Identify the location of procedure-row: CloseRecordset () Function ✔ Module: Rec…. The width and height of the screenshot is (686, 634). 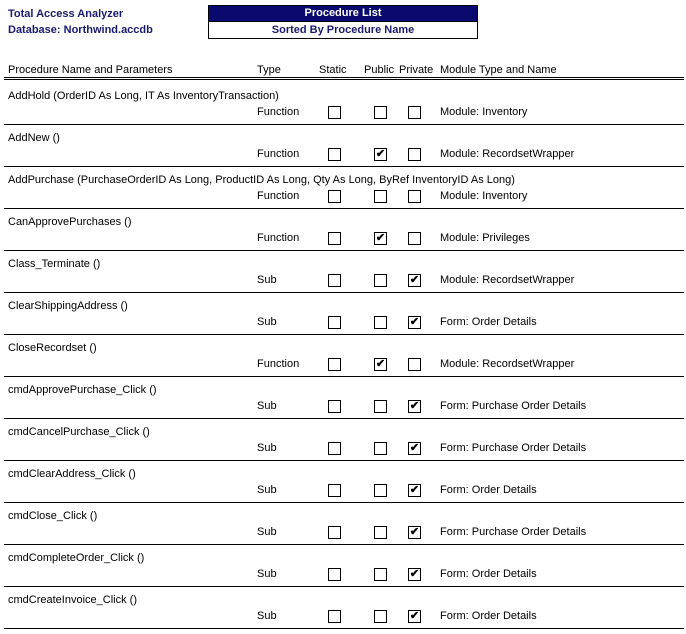
(343, 357).